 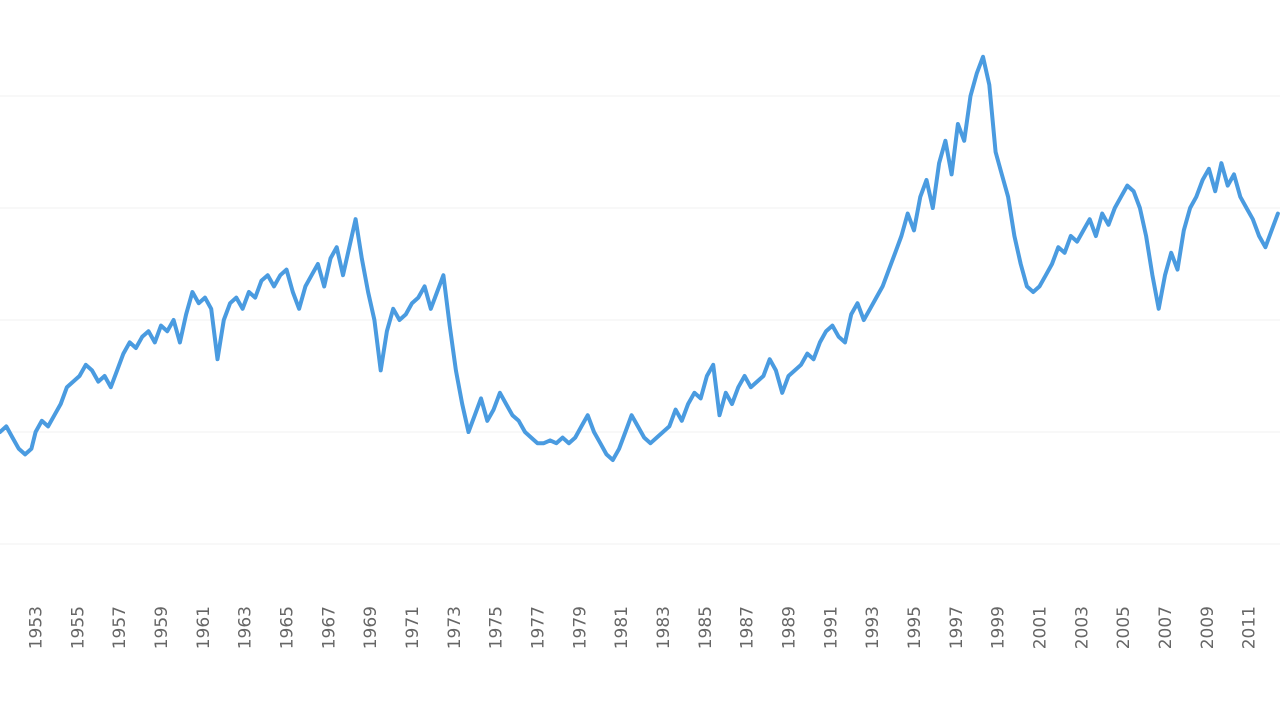 What do you see at coordinates (162, 627) in the screenshot?
I see `x-tick-label: 1959` at bounding box center [162, 627].